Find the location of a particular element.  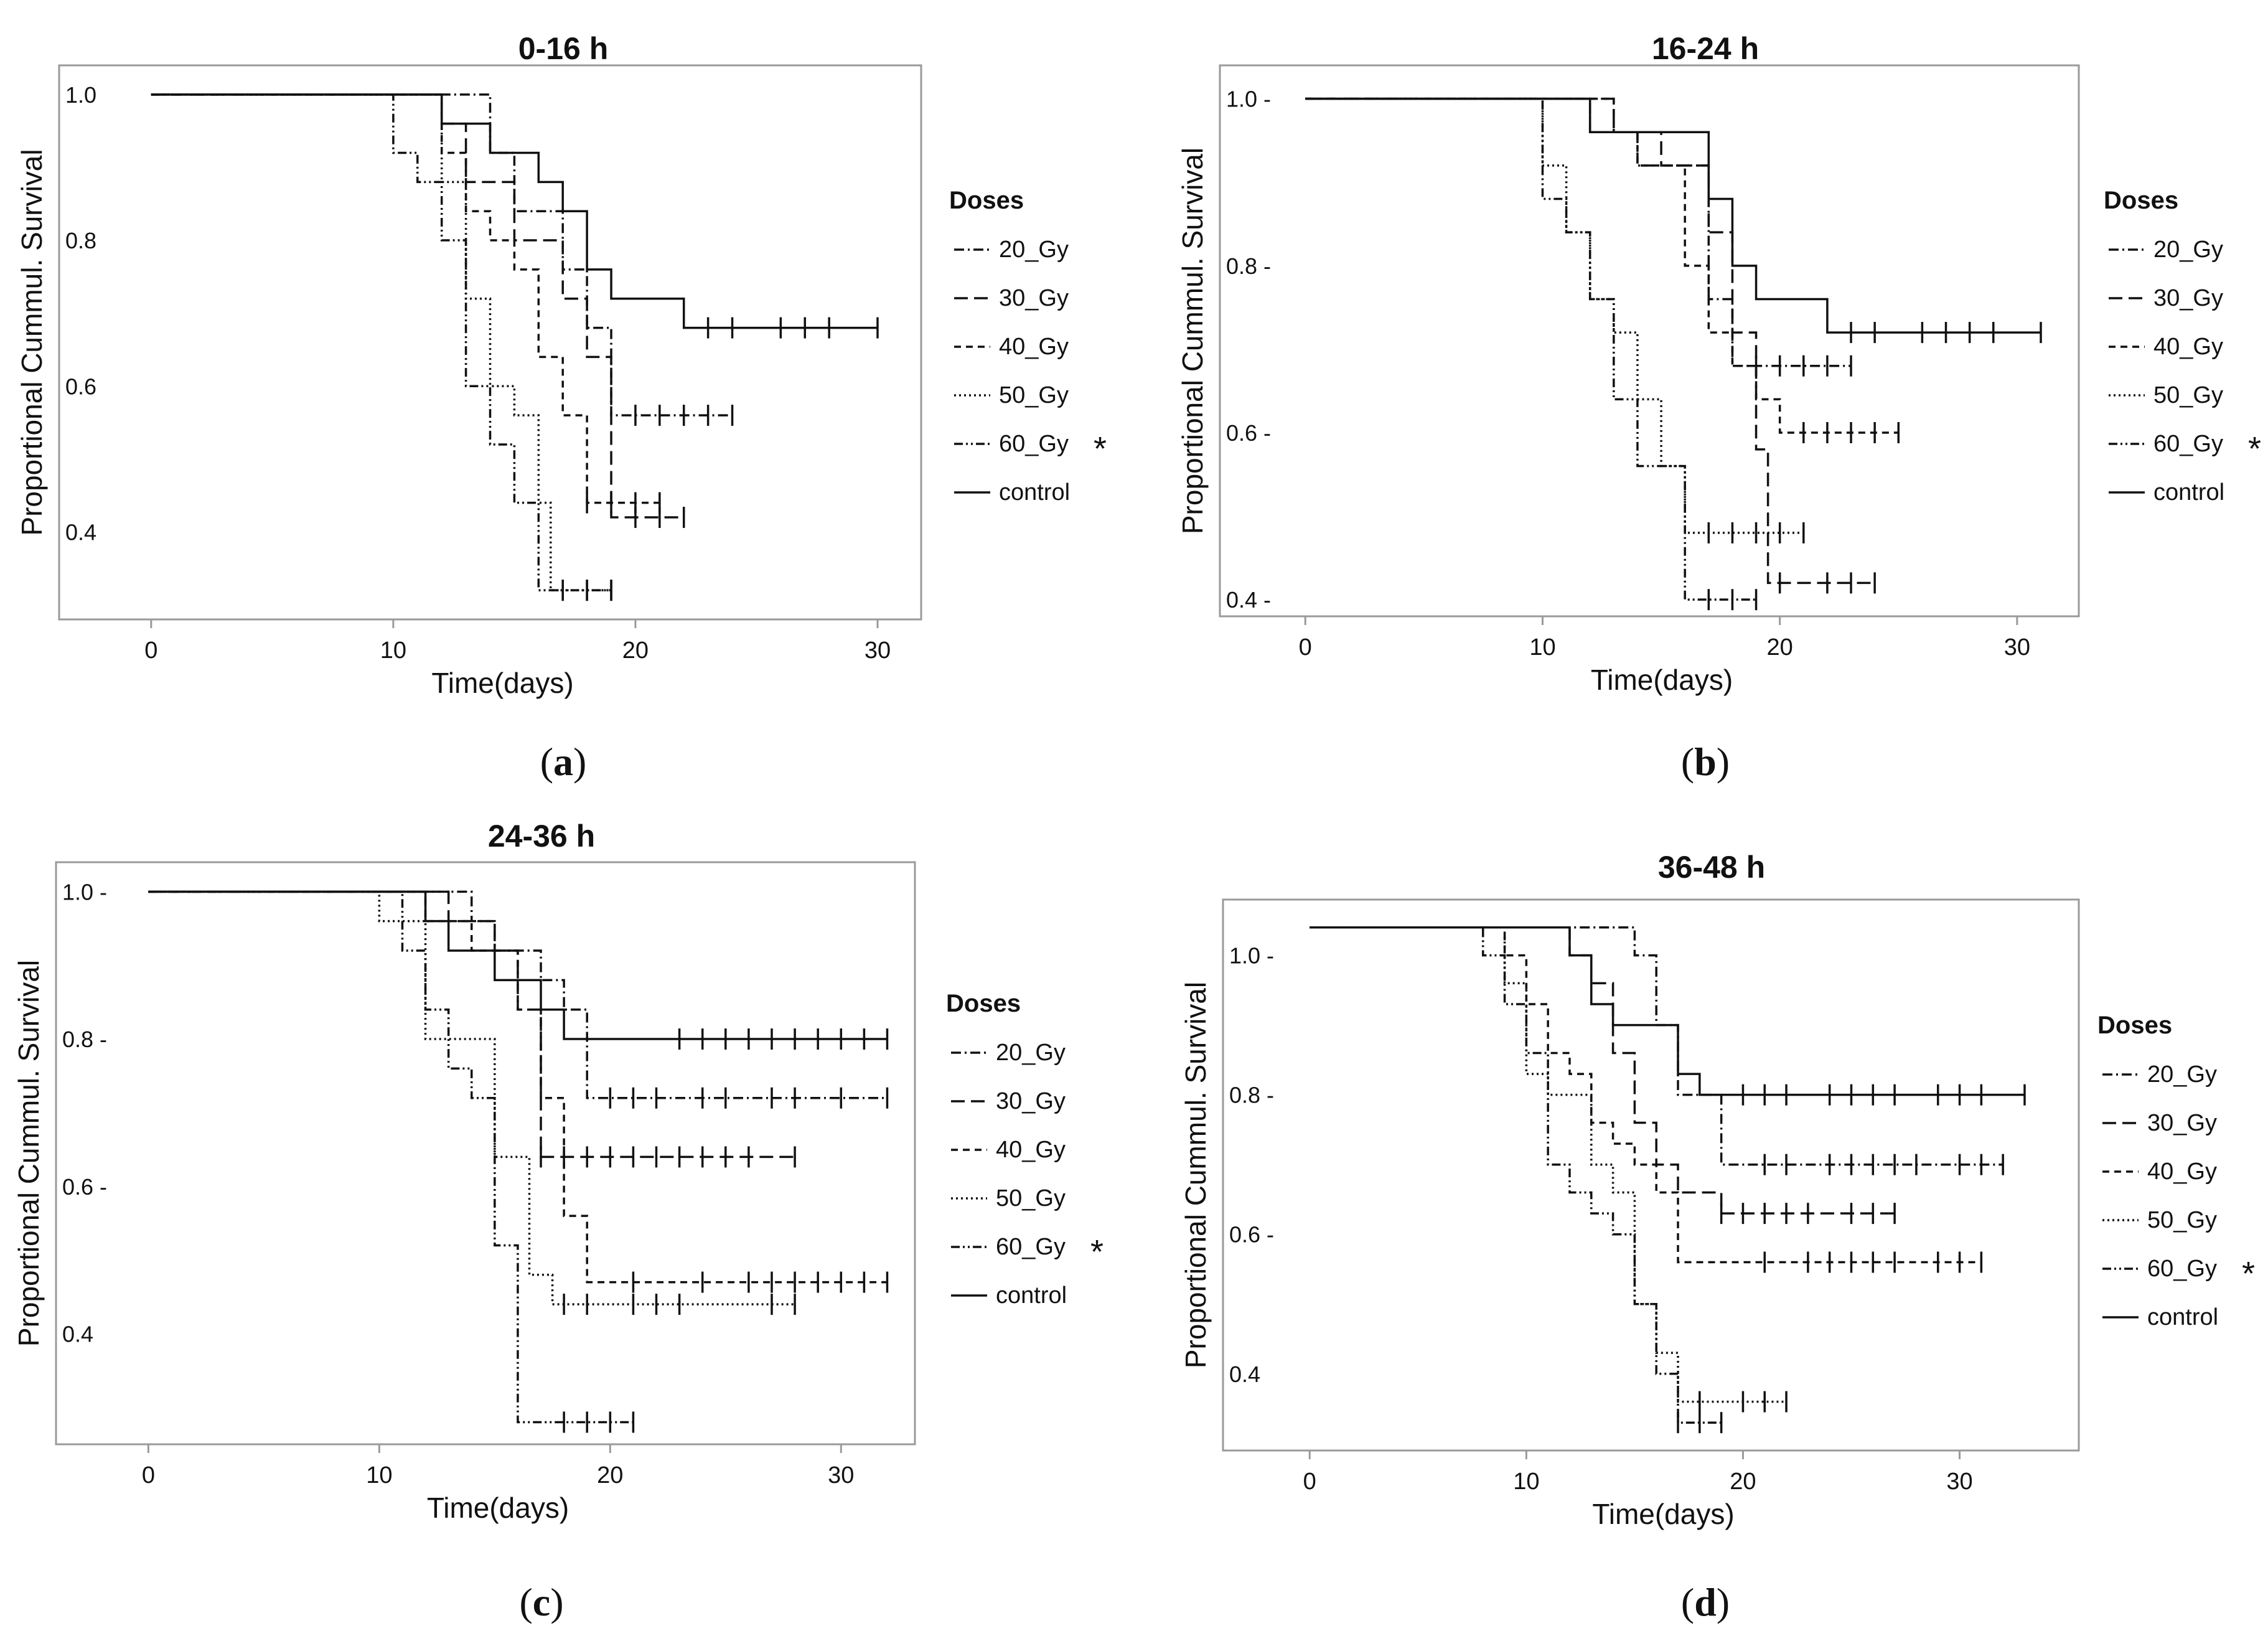

panel-caption: (c) is located at coordinates (541, 1602).